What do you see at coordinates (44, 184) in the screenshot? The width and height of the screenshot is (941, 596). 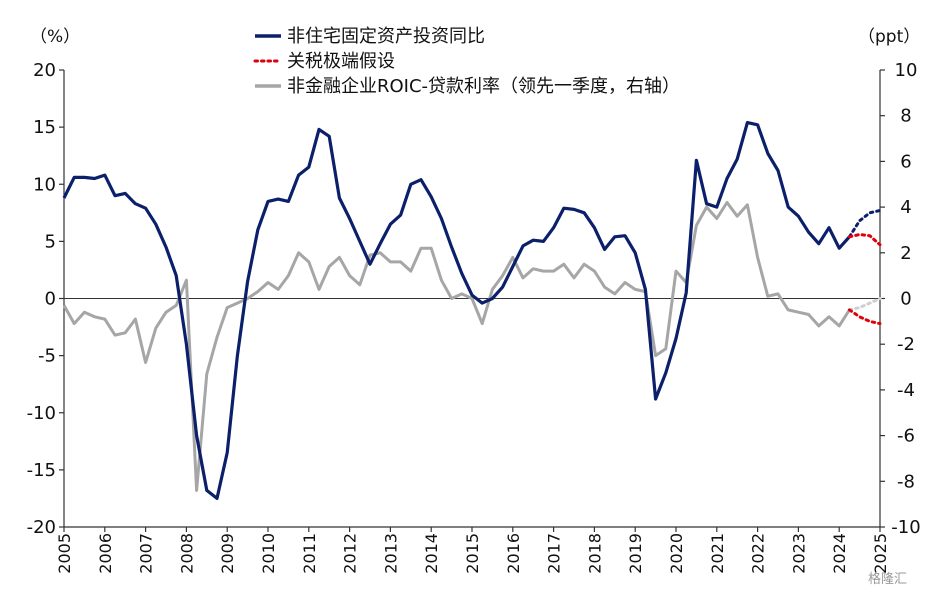 I see `left-tick-label: 10` at bounding box center [44, 184].